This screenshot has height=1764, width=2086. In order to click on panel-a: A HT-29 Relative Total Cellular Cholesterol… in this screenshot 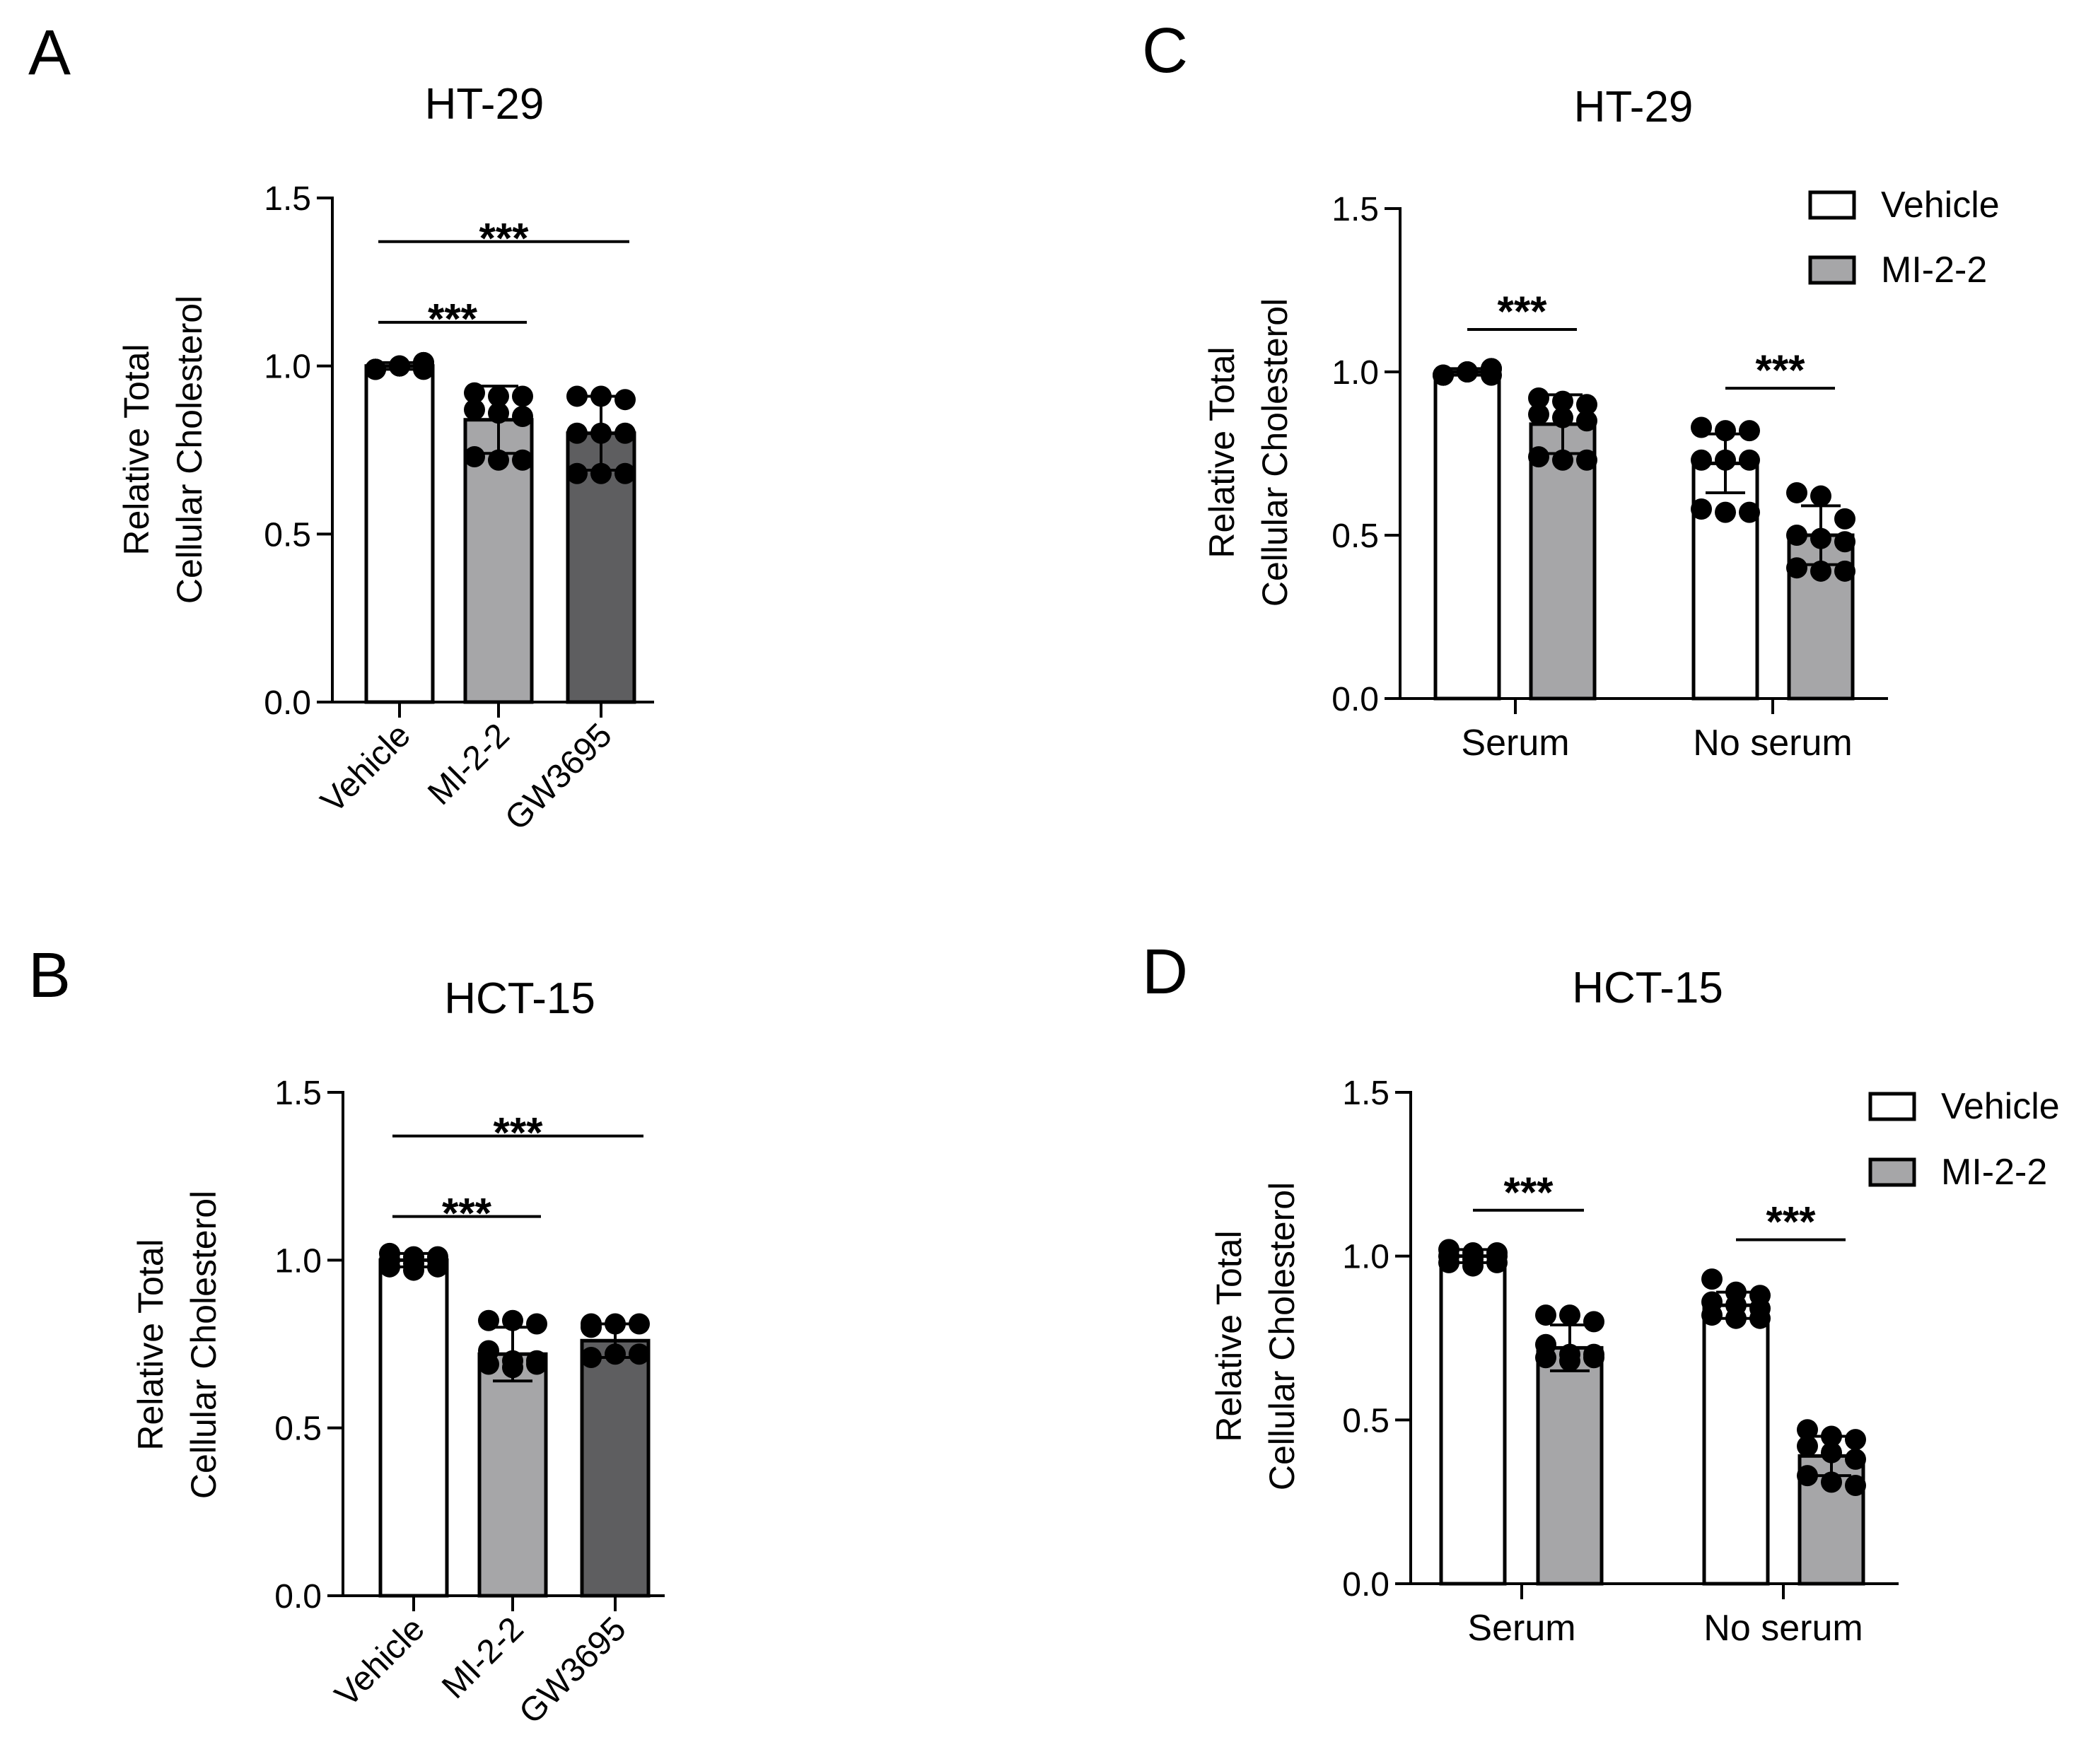, I will do `click(341, 428)`.